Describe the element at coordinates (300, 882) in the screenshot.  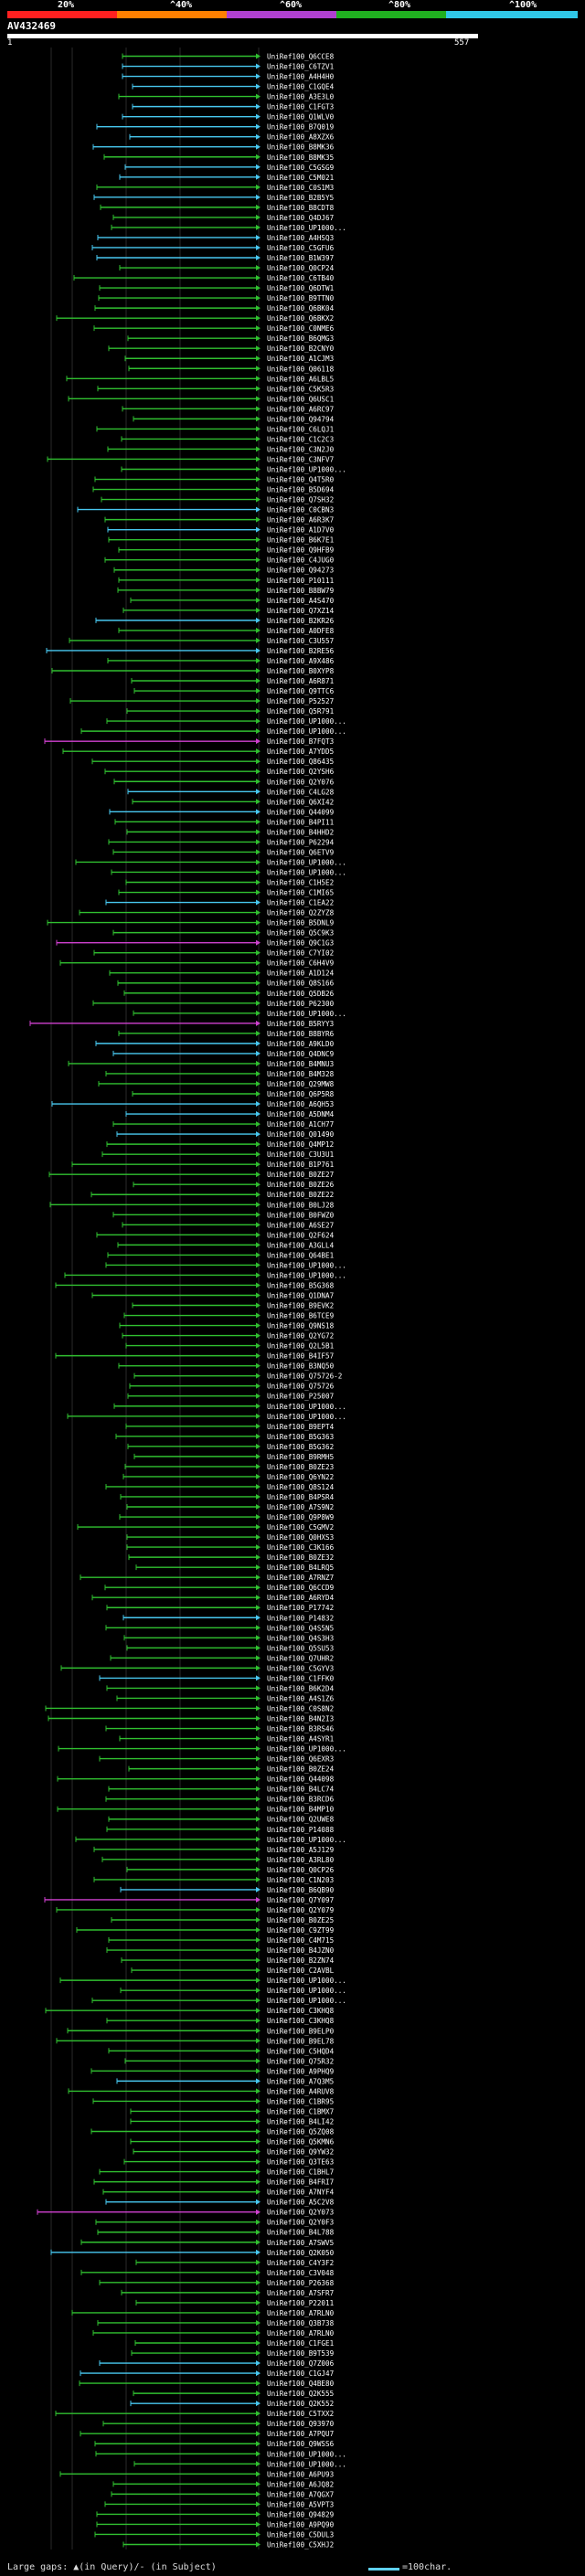
I see `hit-id-link: UniRef100_C1H5E2` at that location.